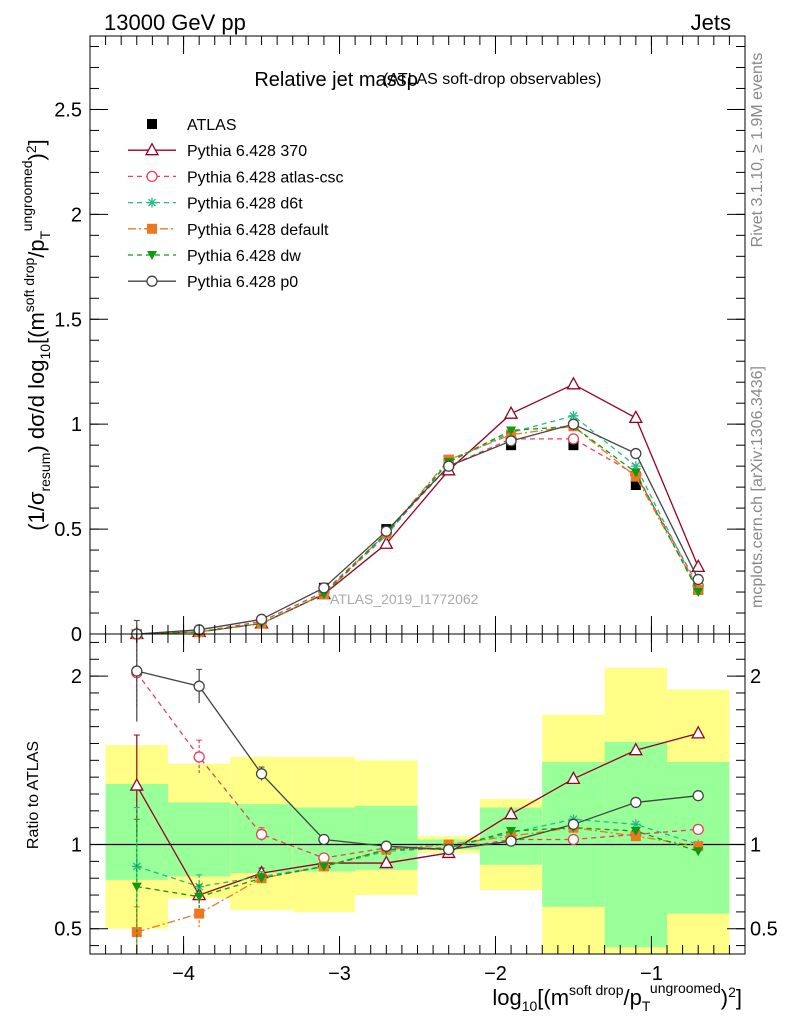  Describe the element at coordinates (265, 177) in the screenshot. I see `legend-label-2: Pythia 6.428 atlas-csc` at that location.